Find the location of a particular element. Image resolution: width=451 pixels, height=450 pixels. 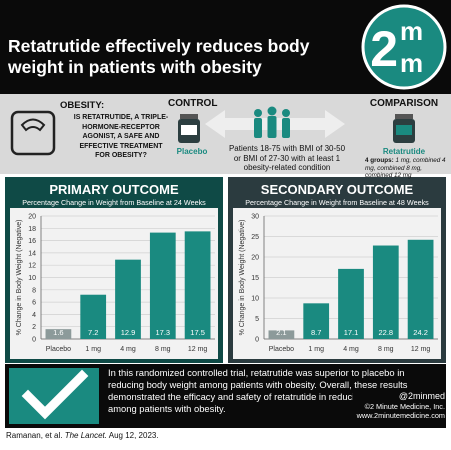

comparison-arm: Retatrutide is located at coordinates (404, 151).